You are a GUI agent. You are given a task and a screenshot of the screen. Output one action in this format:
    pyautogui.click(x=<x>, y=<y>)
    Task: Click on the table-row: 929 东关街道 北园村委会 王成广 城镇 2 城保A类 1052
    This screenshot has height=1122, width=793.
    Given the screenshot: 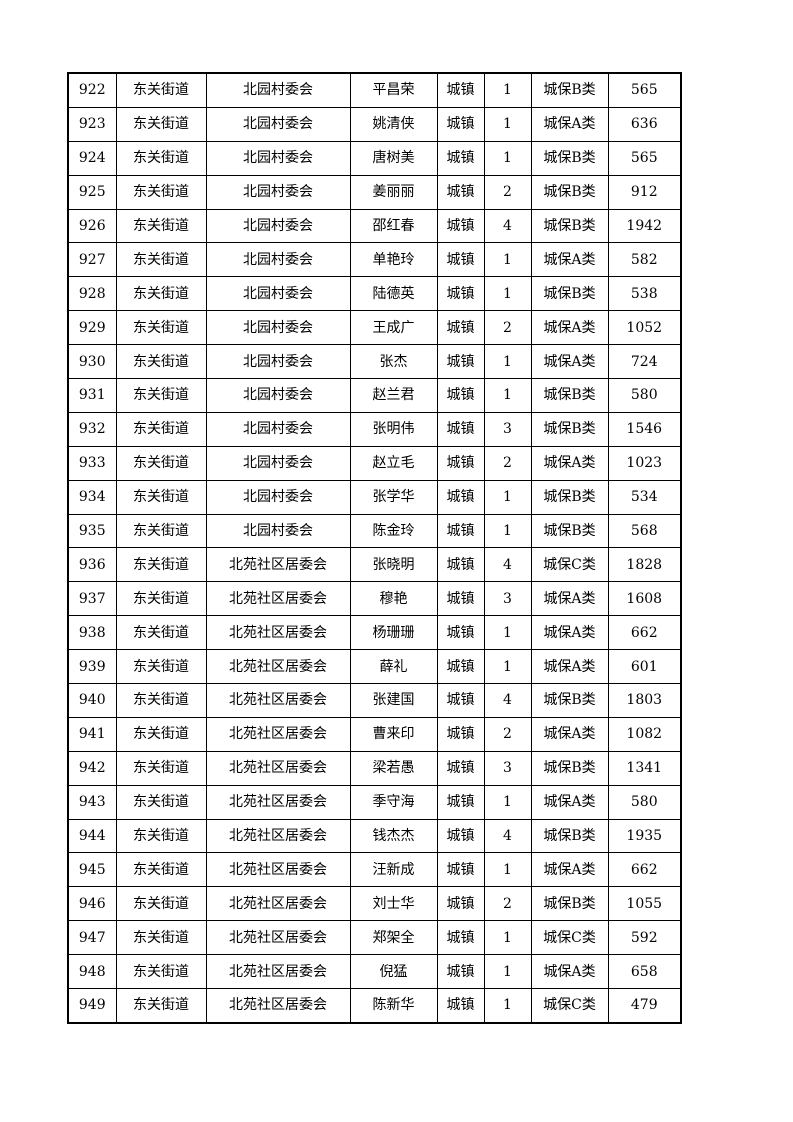 What is the action you would take?
    pyautogui.click(x=374, y=328)
    